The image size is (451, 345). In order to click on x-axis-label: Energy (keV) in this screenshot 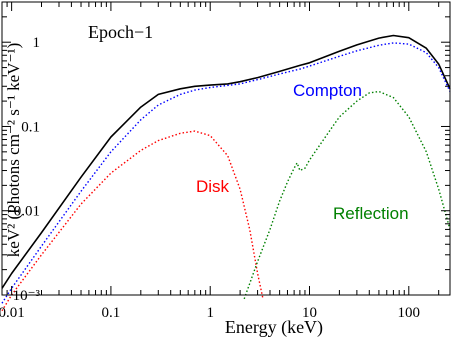, I will do `click(274, 327)`.